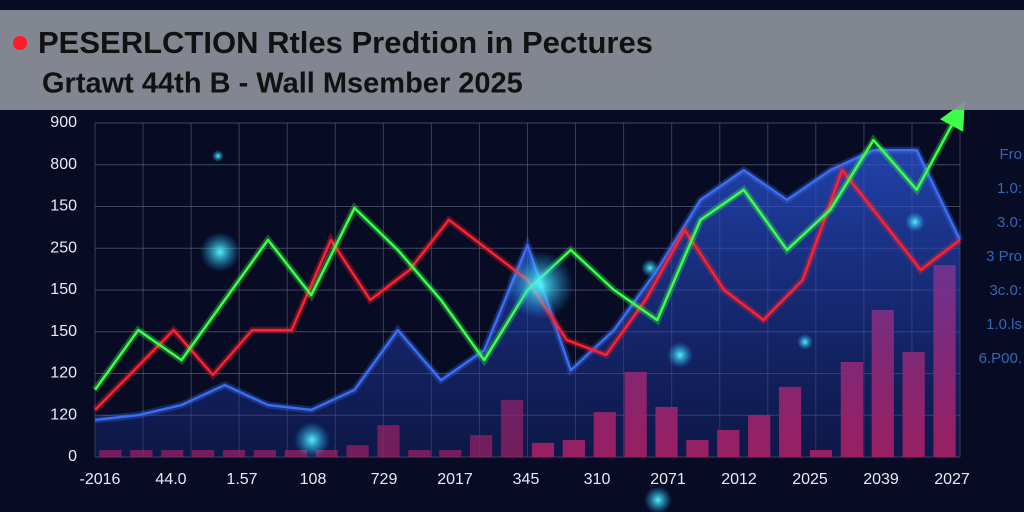 This screenshot has height=512, width=1024. Describe the element at coordinates (739, 479) in the screenshot. I see `x-tick-label: 2012` at that location.